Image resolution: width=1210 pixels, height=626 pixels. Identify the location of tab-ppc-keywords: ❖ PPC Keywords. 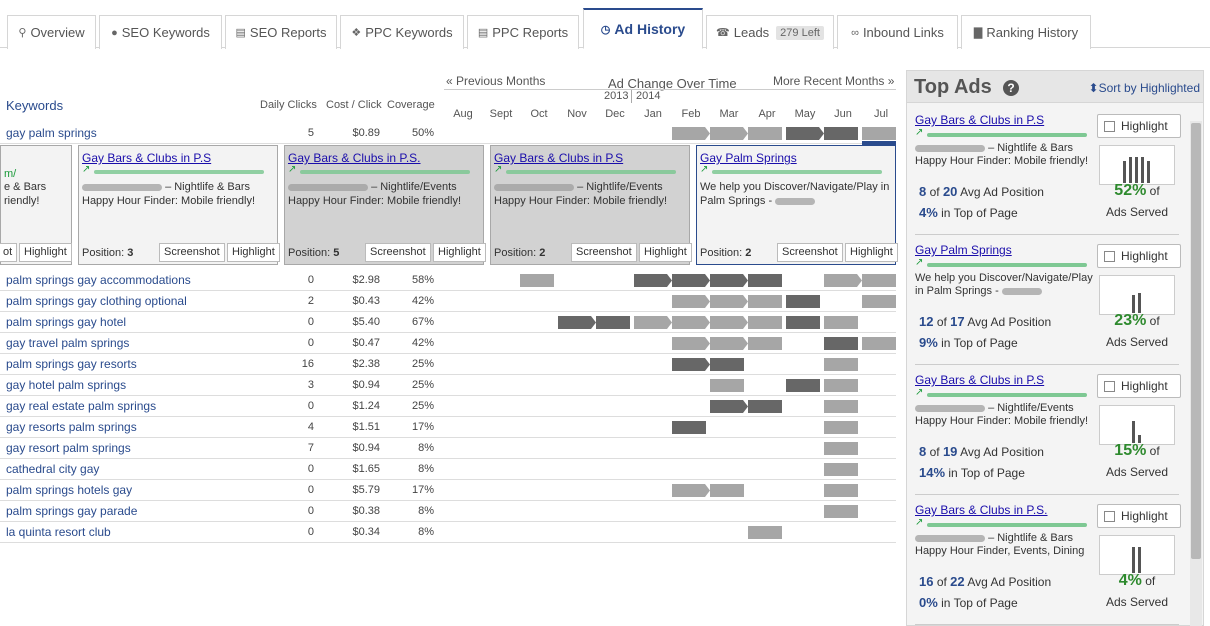
(402, 32).